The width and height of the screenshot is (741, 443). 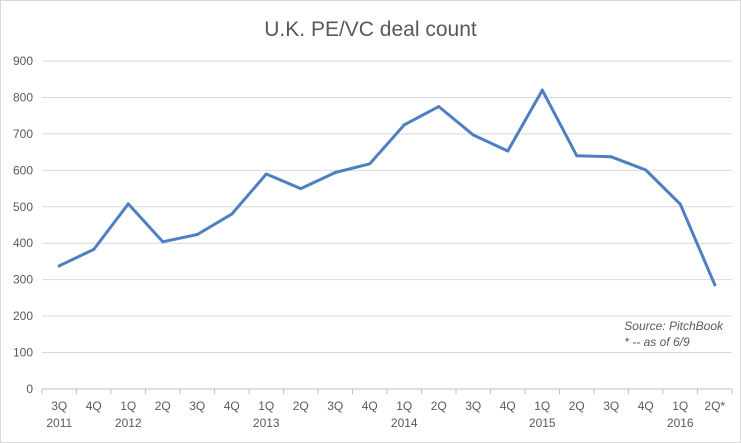 I want to click on x-year-label: 2015, so click(x=542, y=423).